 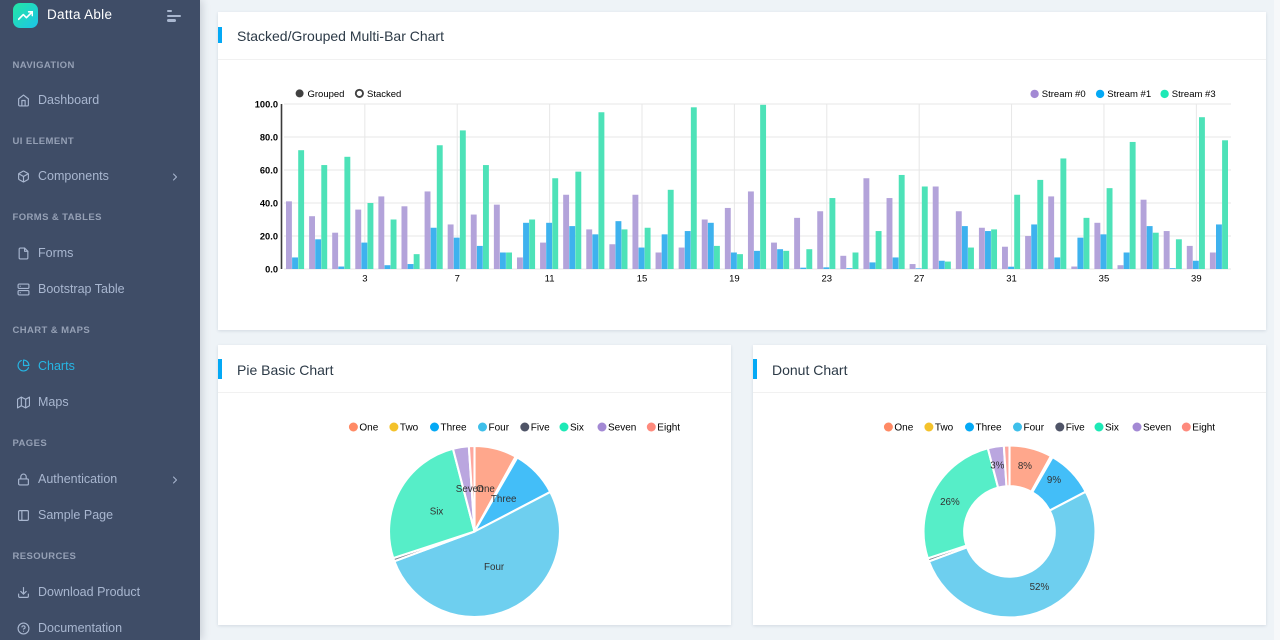 What do you see at coordinates (1025, 466) in the screenshot?
I see `svg-text: 8%` at bounding box center [1025, 466].